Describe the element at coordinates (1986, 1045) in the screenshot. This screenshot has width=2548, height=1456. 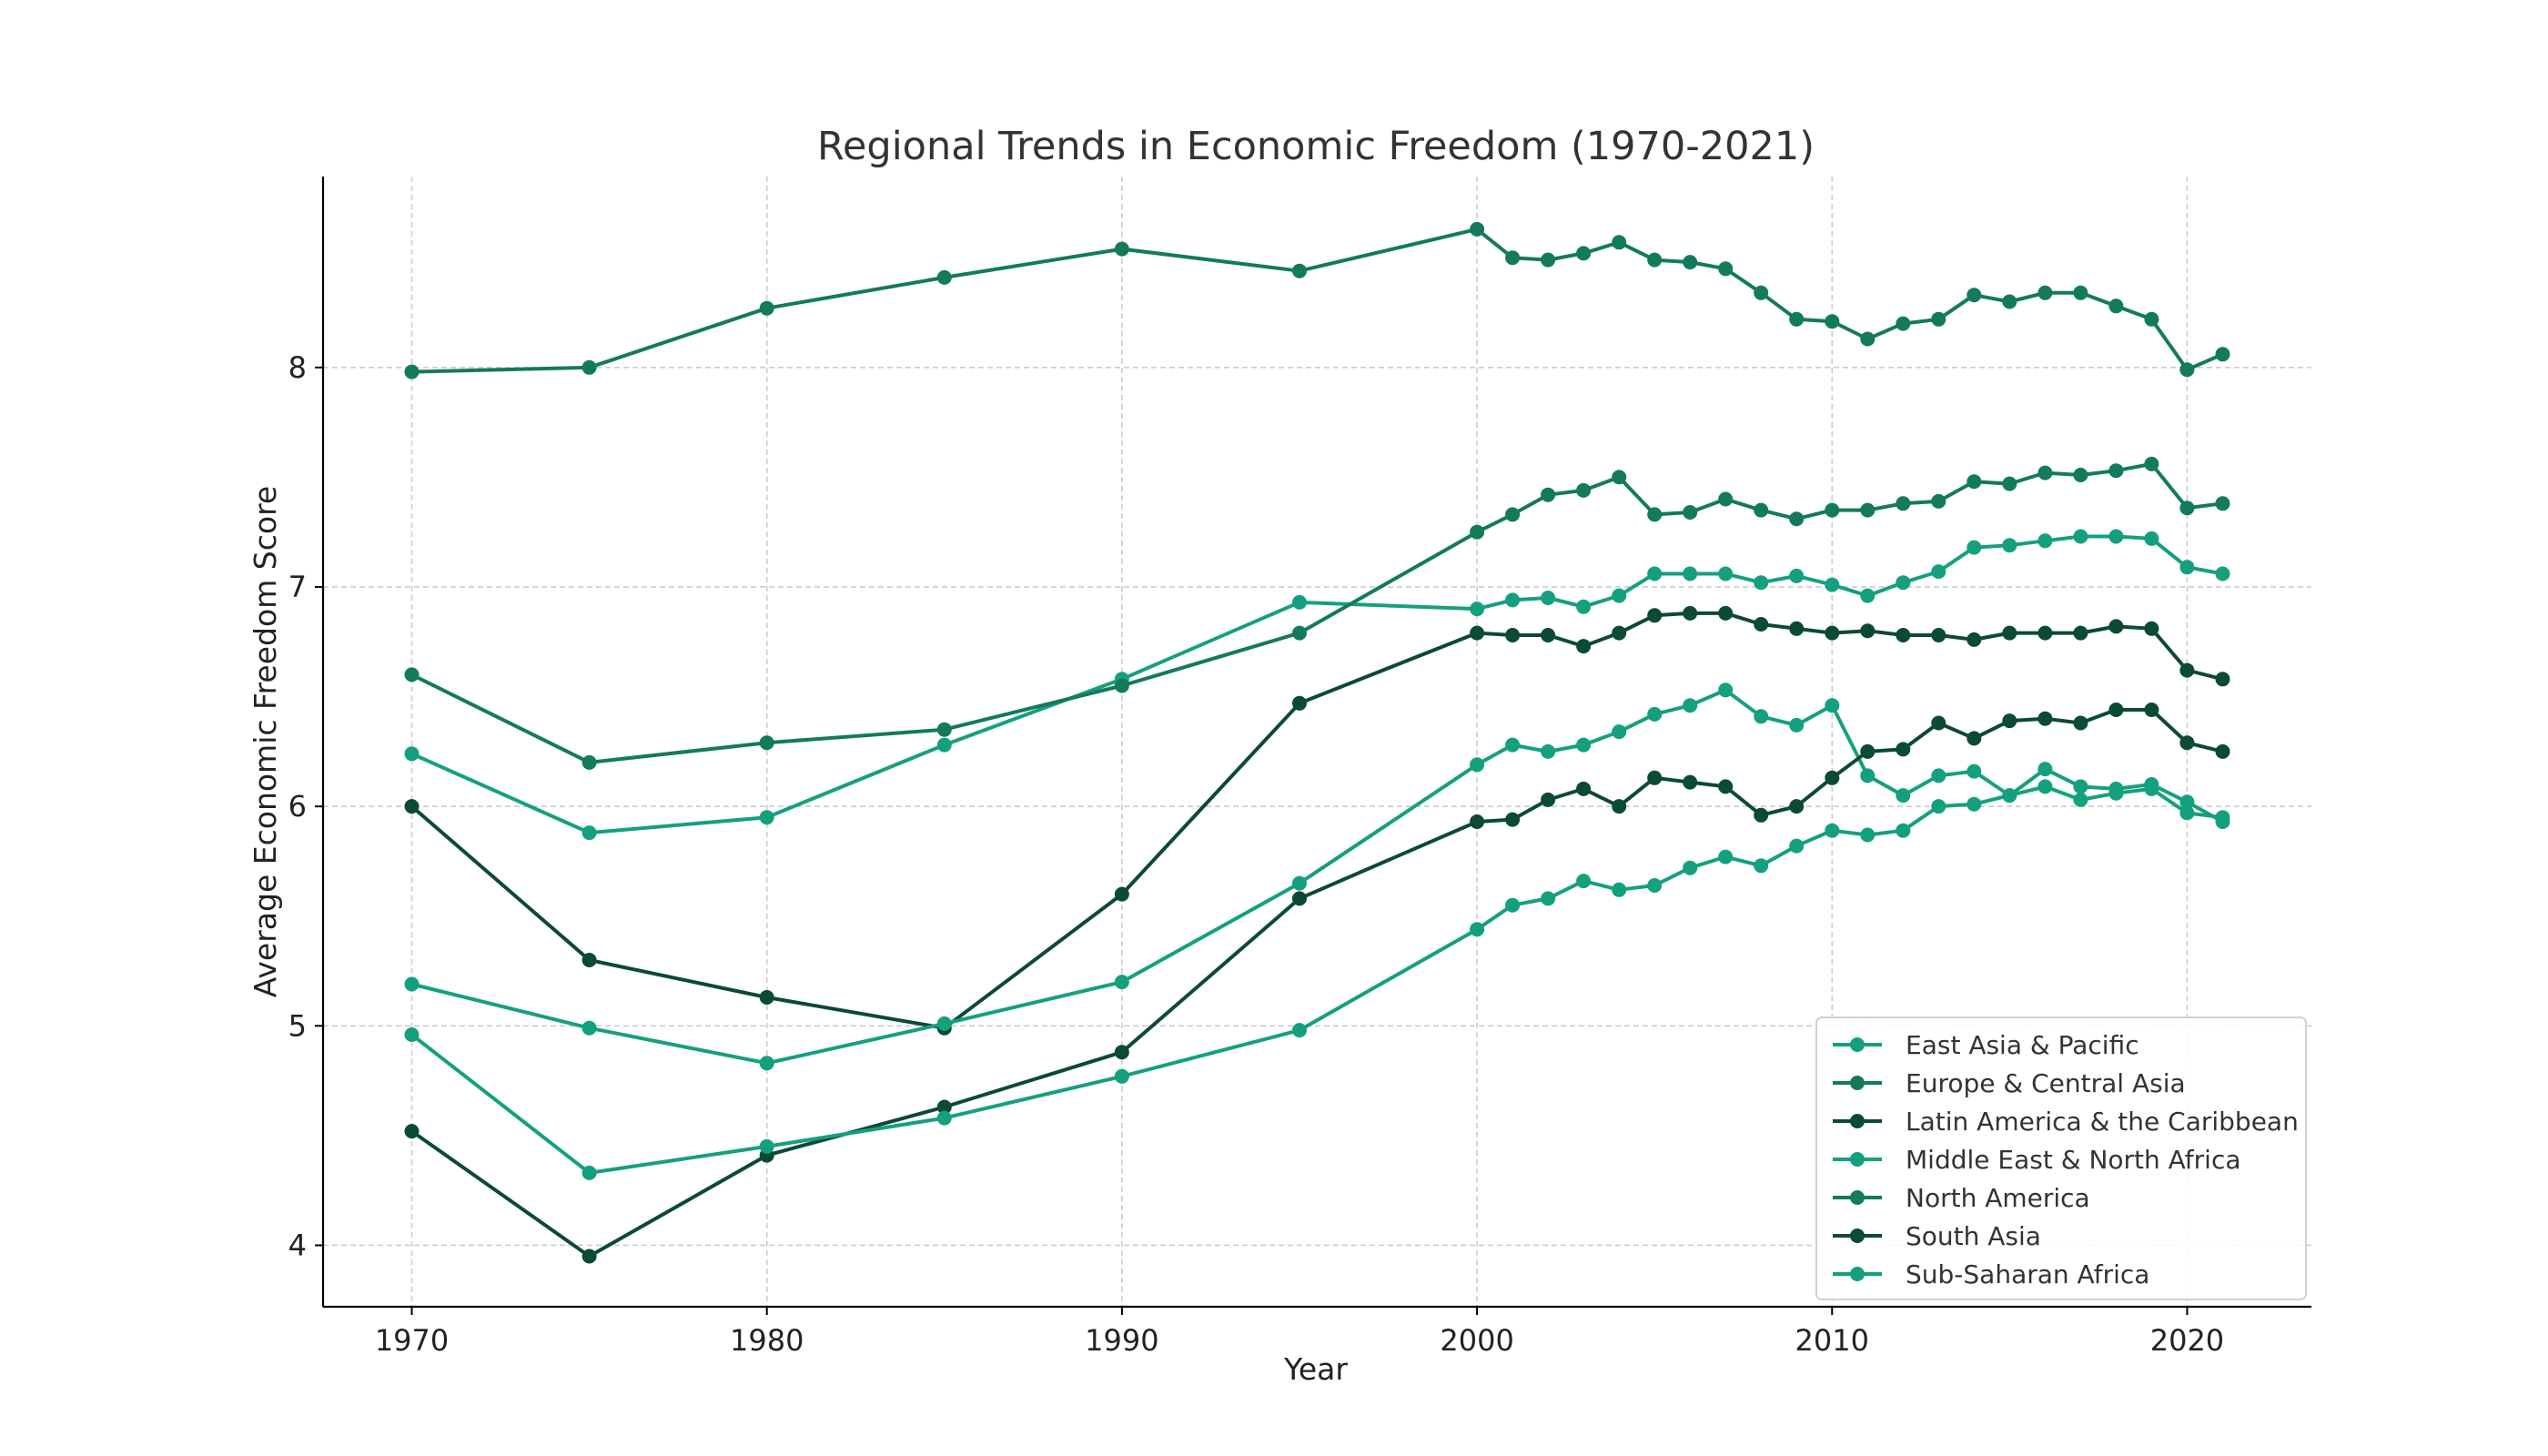
I see `legend-item: East Asia & Pacific` at that location.